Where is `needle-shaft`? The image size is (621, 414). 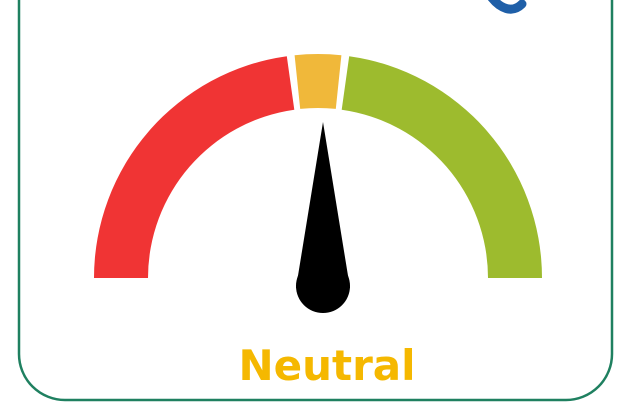 needle-shaft is located at coordinates (323, 205).